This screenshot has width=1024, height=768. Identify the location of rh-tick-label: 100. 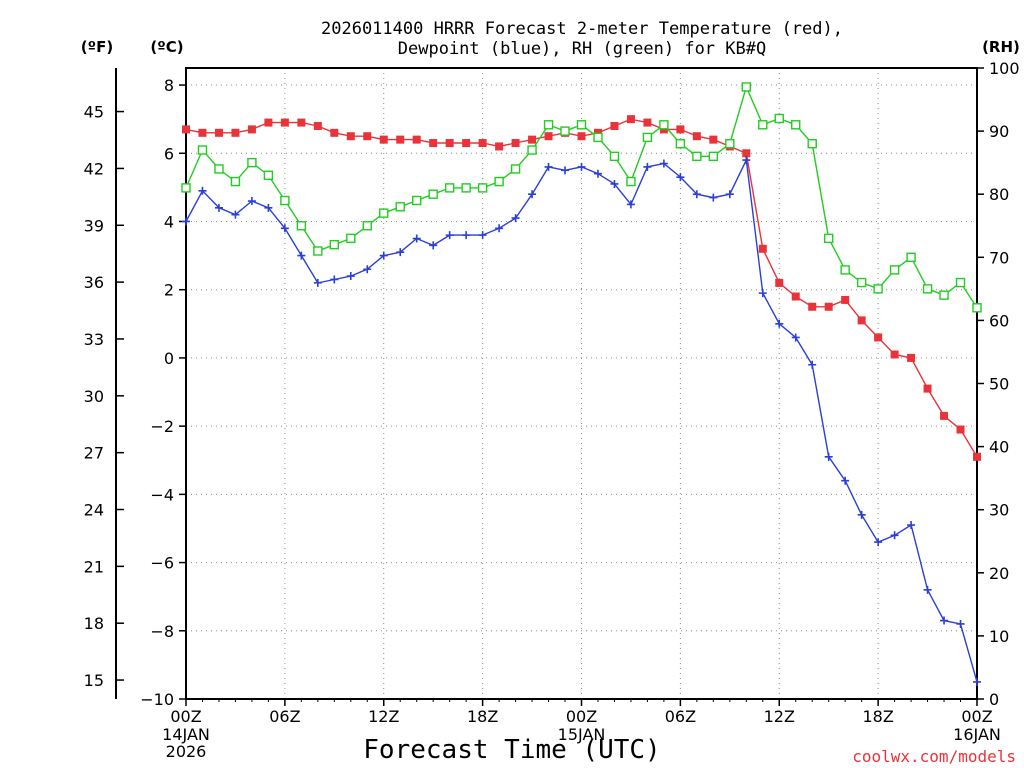
(1004, 68).